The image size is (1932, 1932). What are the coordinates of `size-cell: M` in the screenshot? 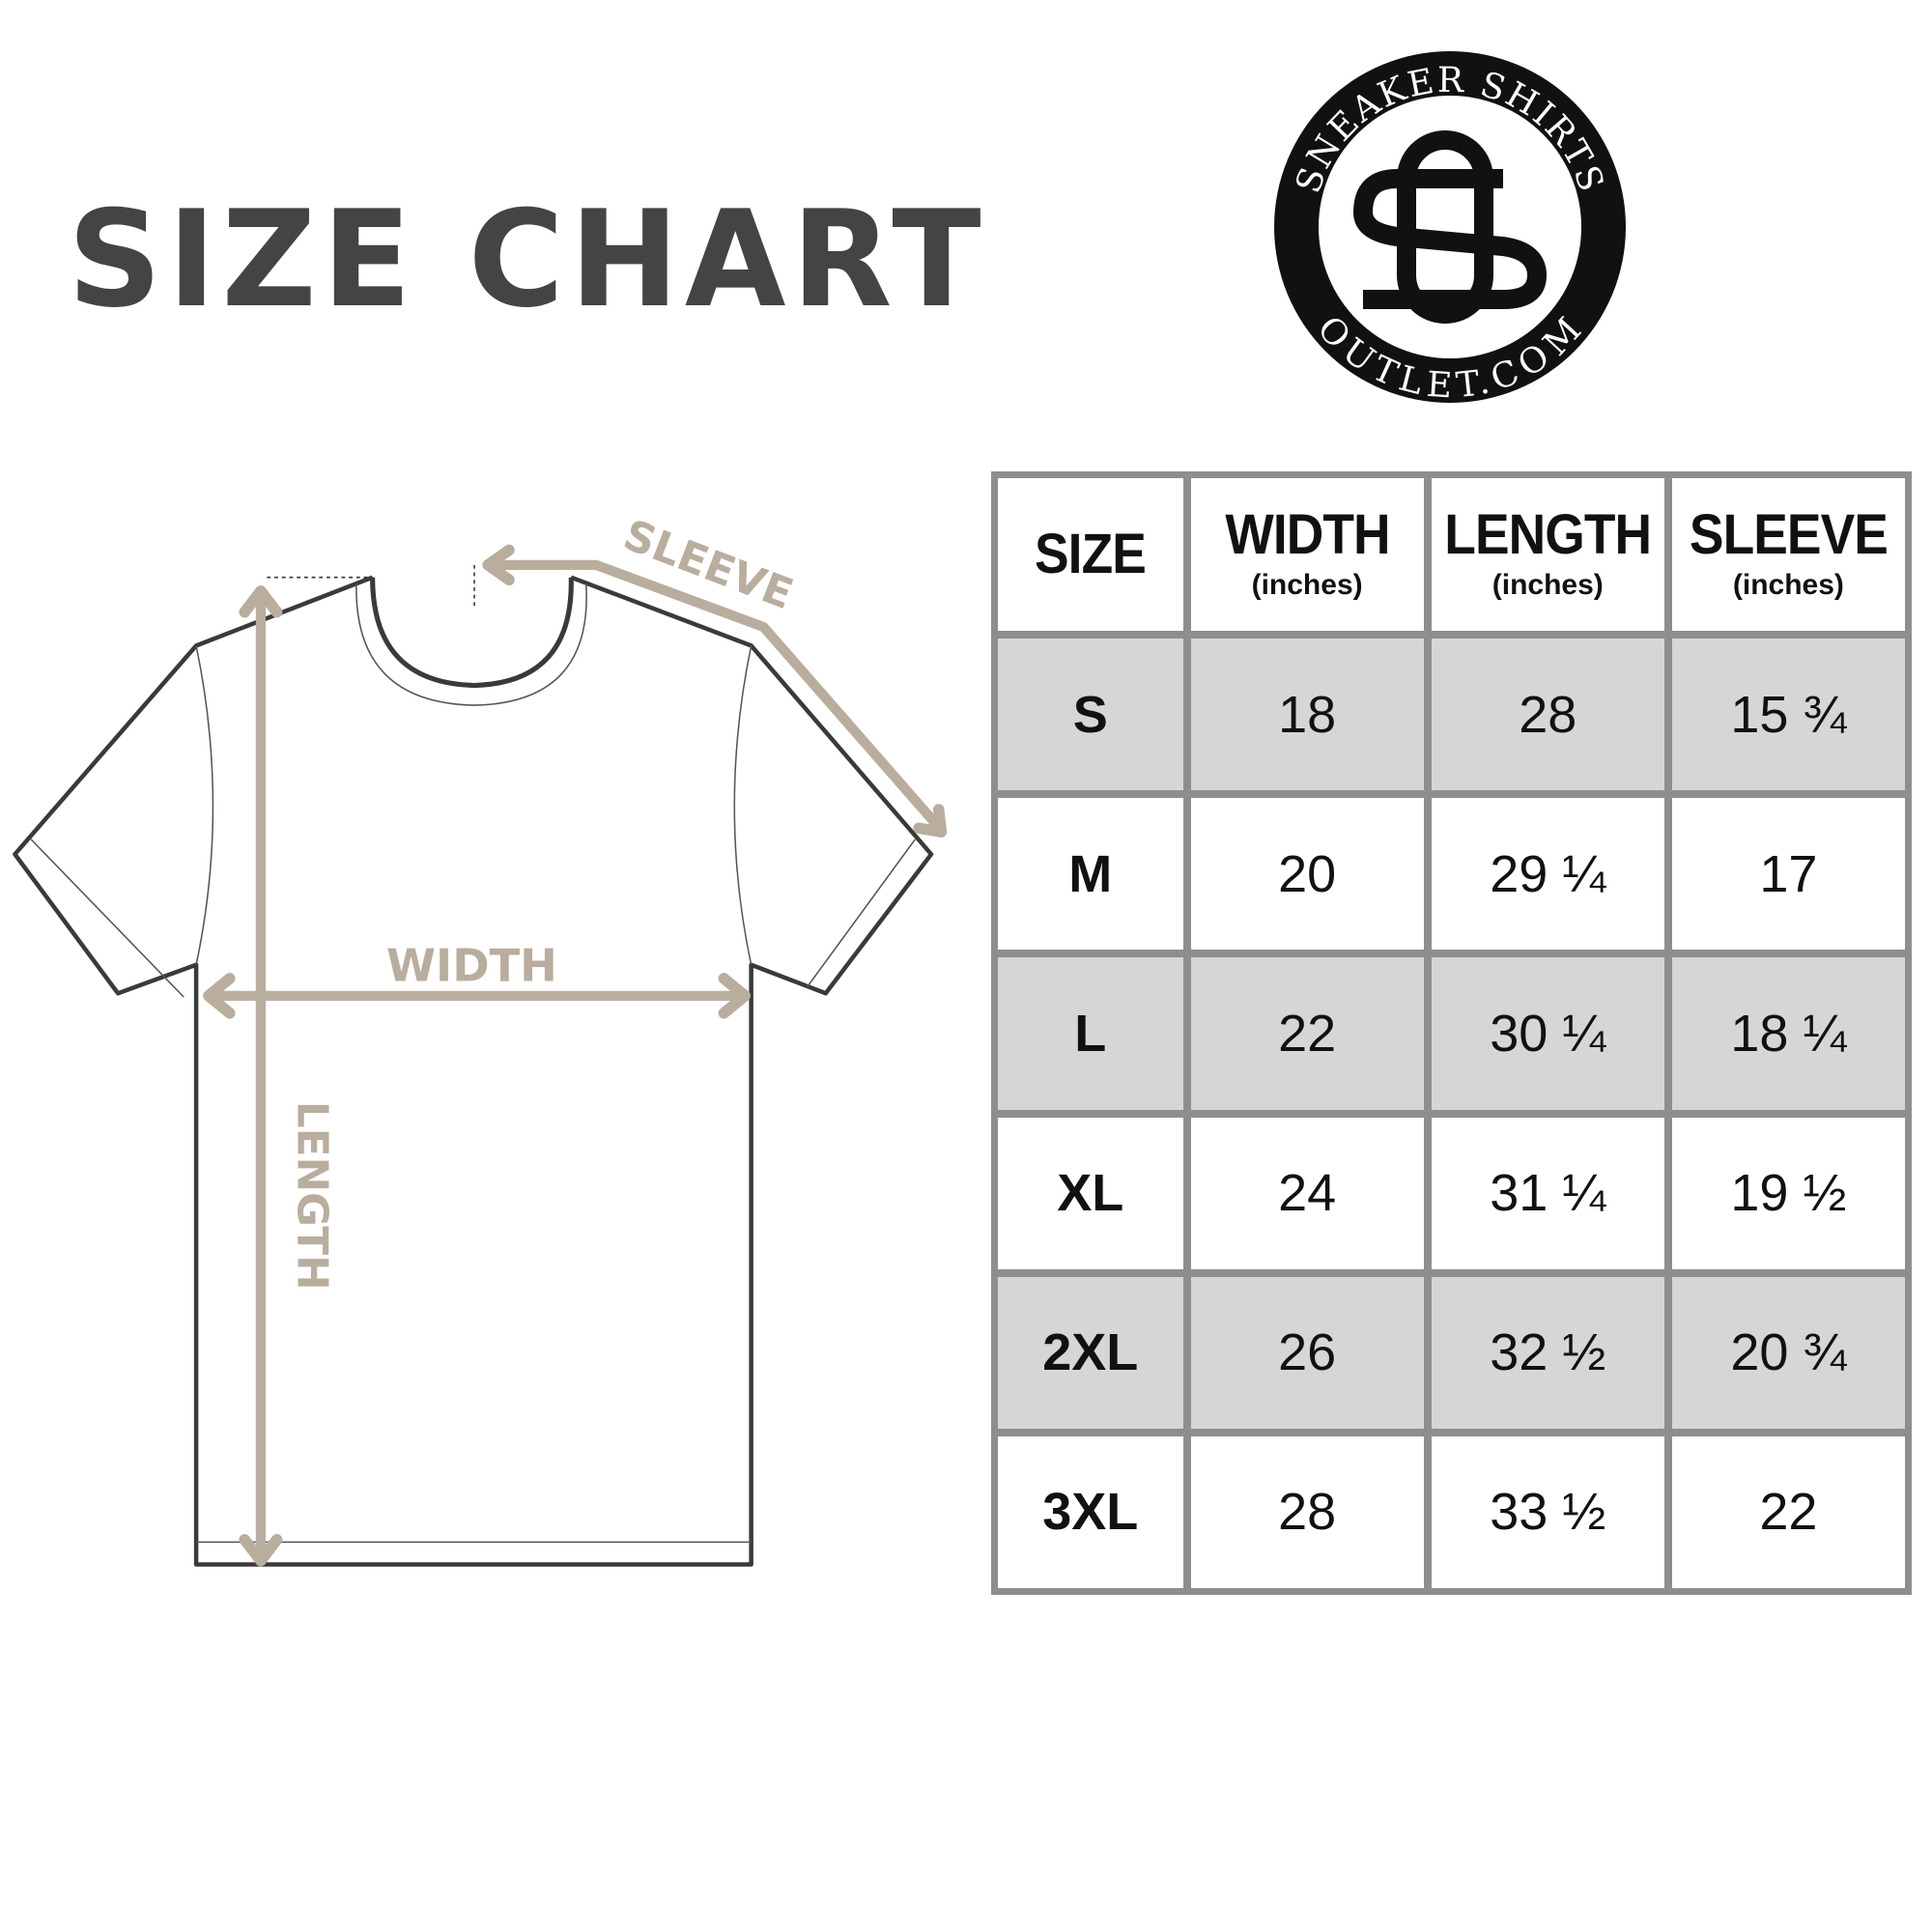 It's located at (1090, 874).